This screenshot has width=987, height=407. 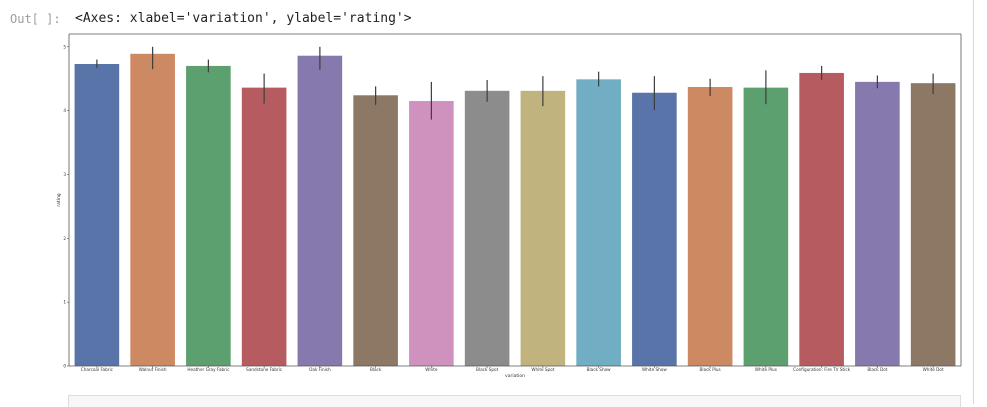 I want to click on x-axis-label: variation, so click(x=515, y=376).